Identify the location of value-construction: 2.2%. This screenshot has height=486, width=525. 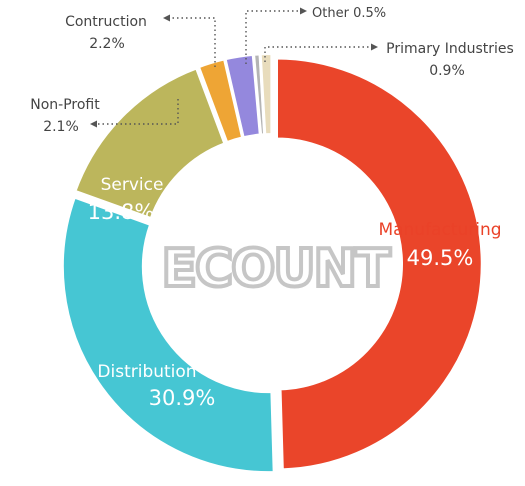
(107, 44).